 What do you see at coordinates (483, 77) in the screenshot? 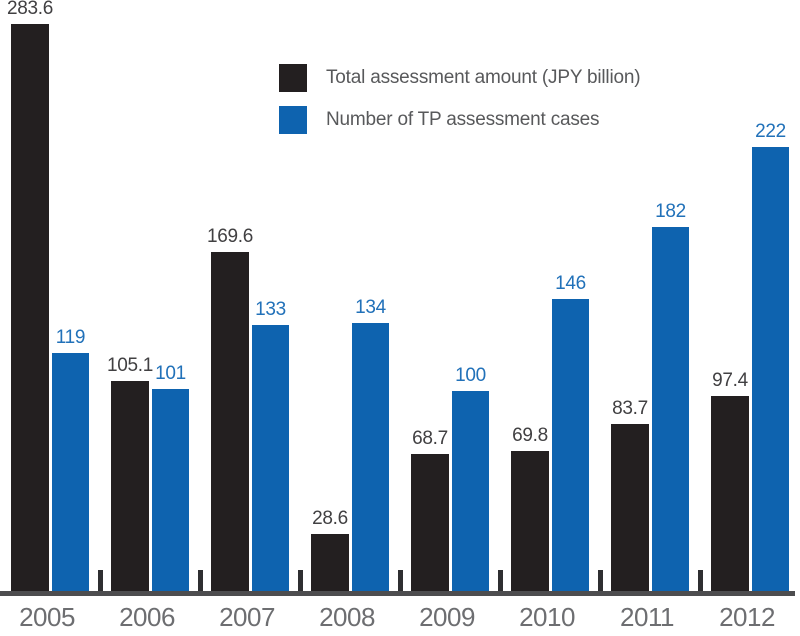
I see `legend-label-total-assessment: Total assessment amount (JPY billion)` at bounding box center [483, 77].